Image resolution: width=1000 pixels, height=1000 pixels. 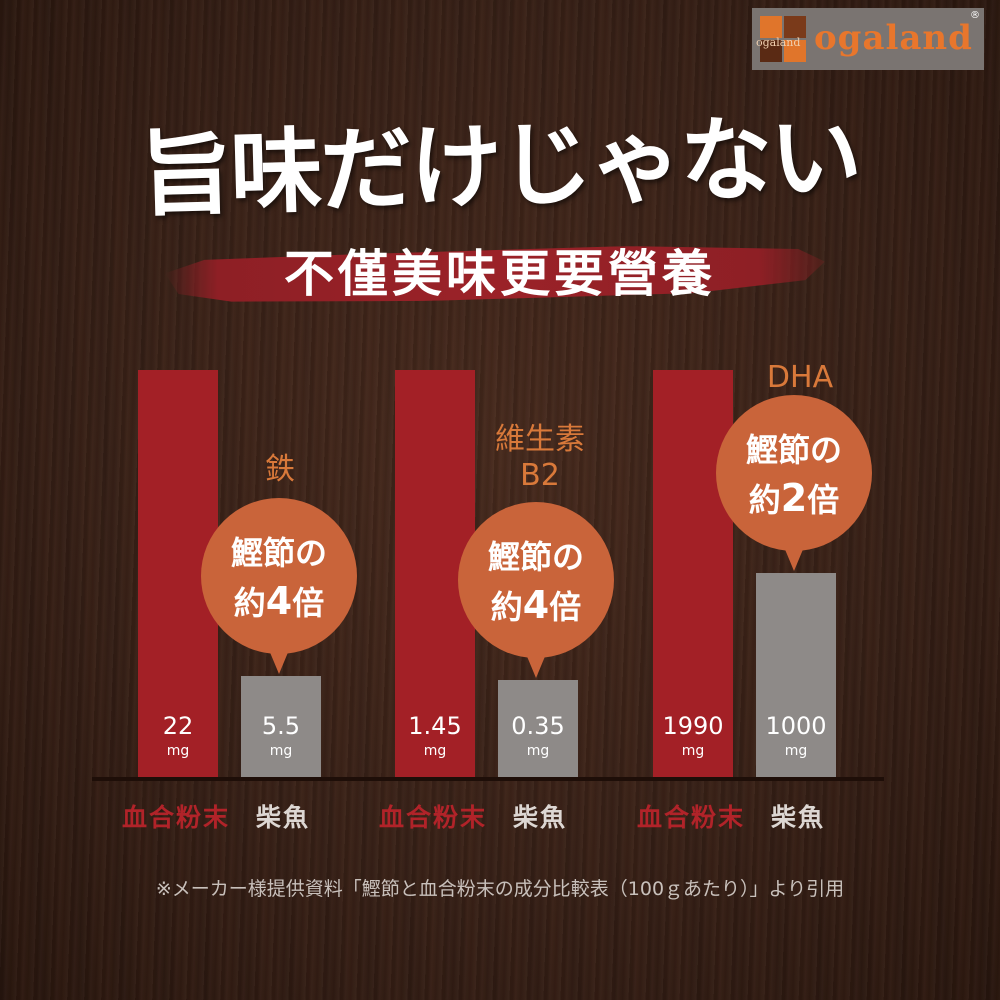 What do you see at coordinates (178, 726) in the screenshot?
I see `bar-value-label: 22` at bounding box center [178, 726].